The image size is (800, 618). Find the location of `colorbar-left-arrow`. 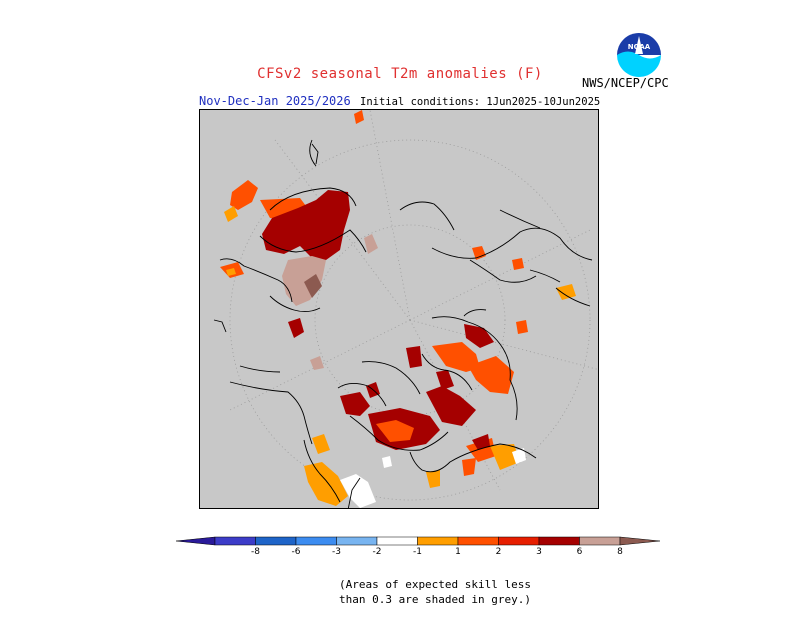

colorbar-left-arrow is located at coordinates (195, 541).